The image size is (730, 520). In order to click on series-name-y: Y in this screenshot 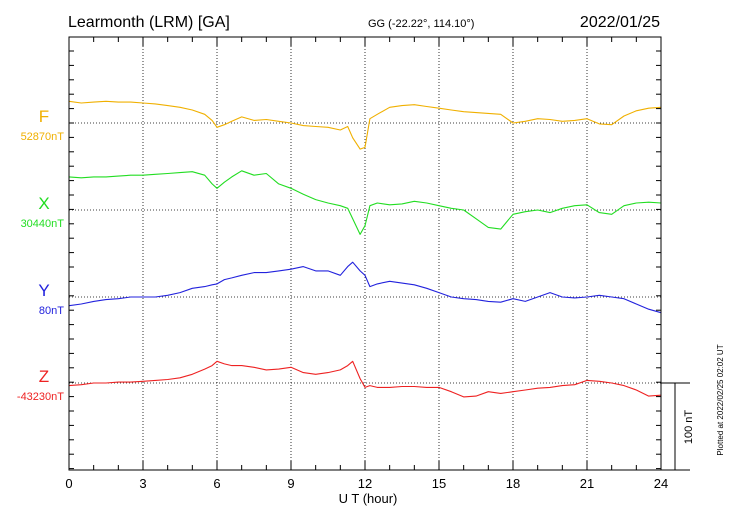, I will do `click(43, 290)`.